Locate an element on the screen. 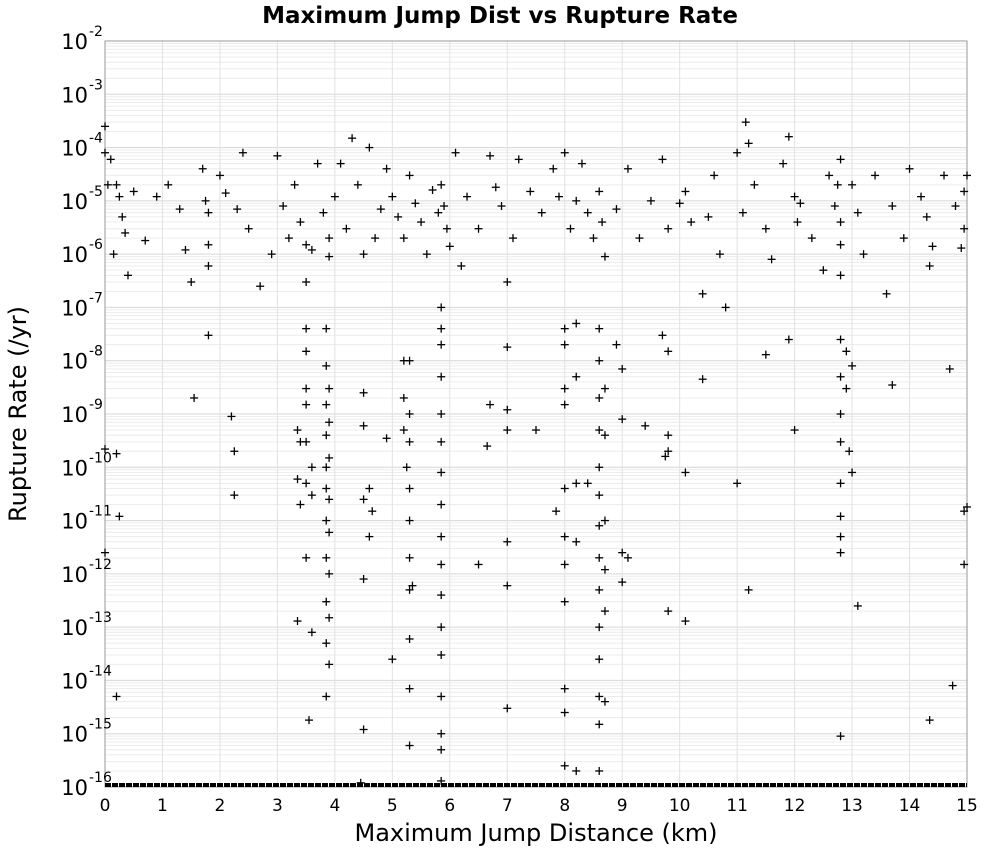 This screenshot has width=1000, height=850. x-tick-label: 14 is located at coordinates (910, 806).